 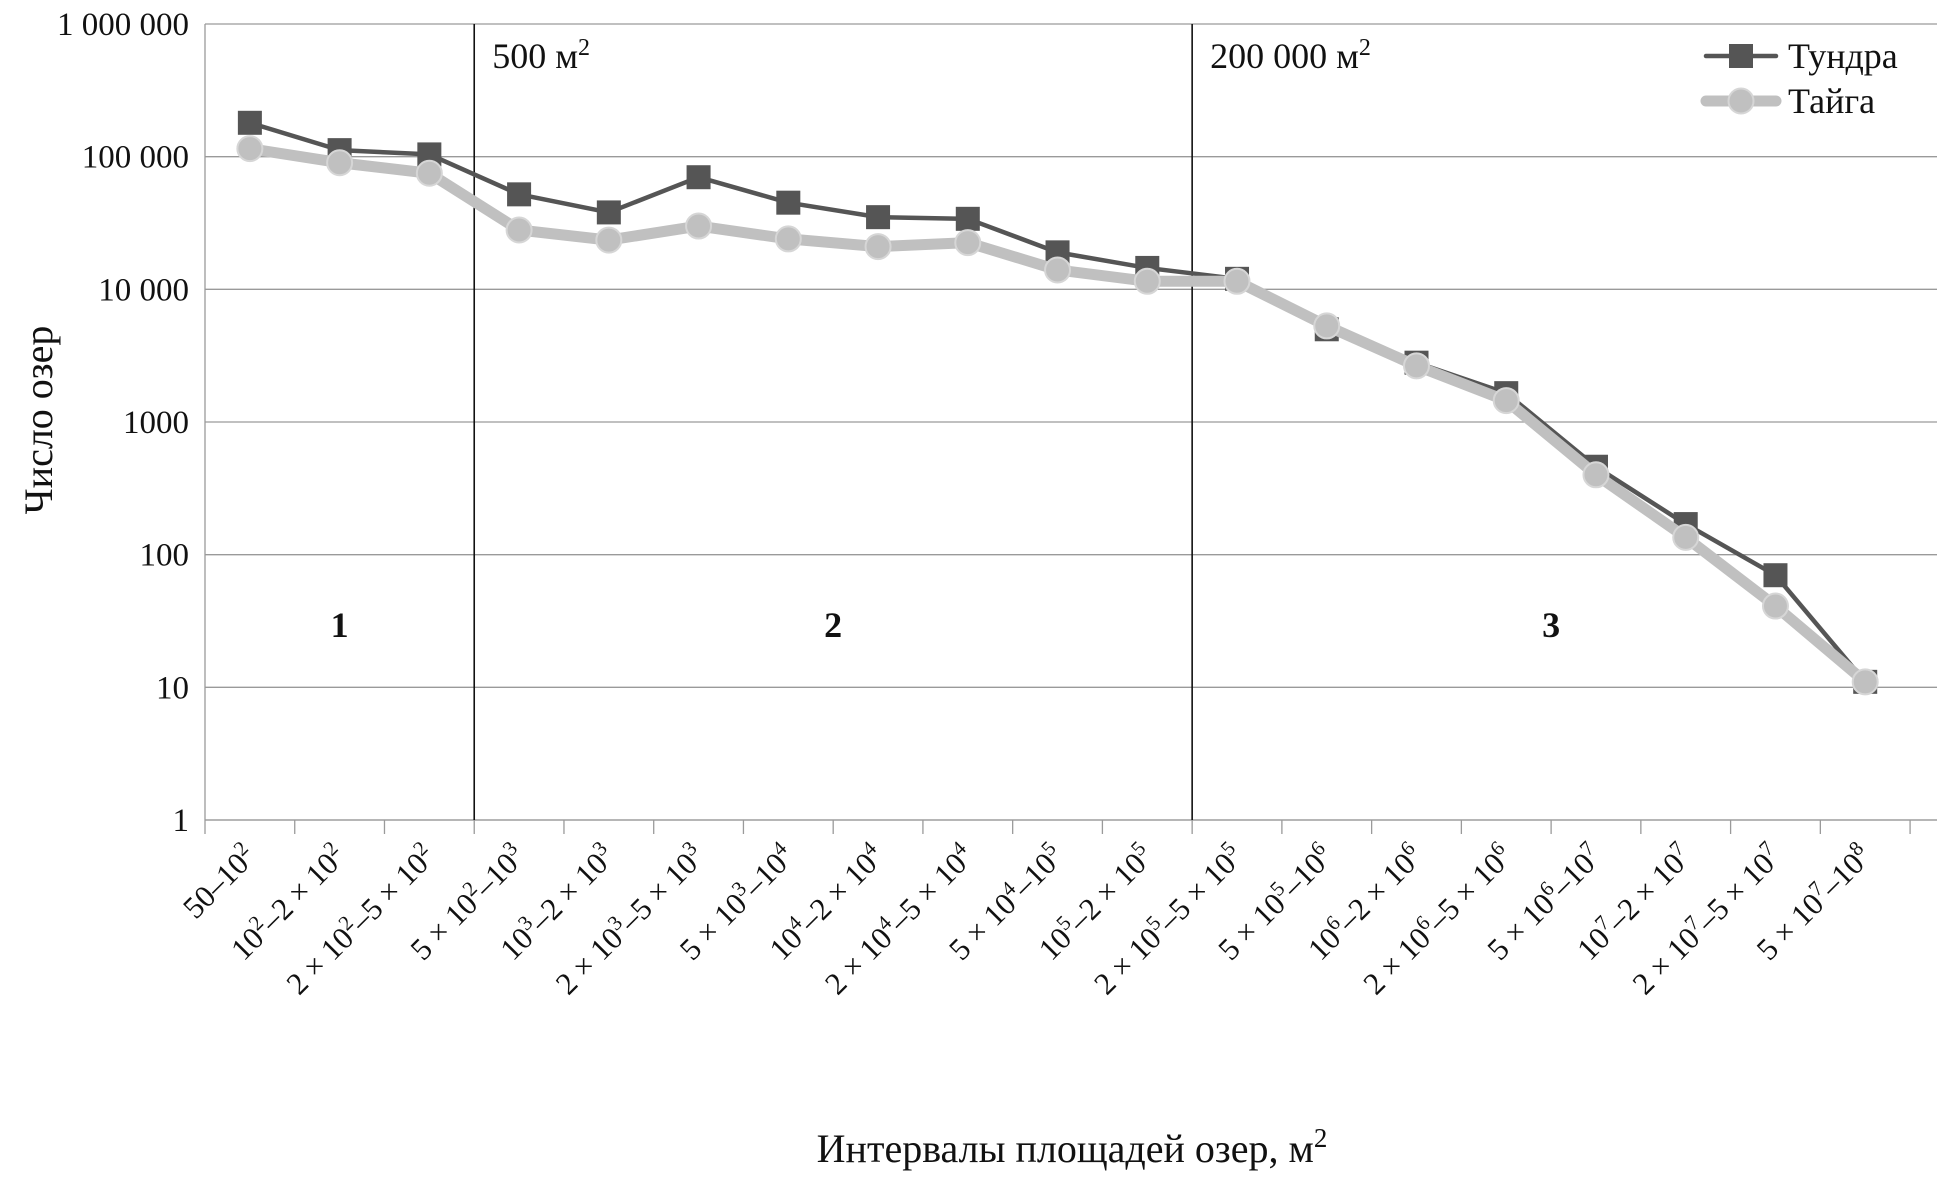 I want to click on y-tick-label: 10, so click(x=172, y=688).